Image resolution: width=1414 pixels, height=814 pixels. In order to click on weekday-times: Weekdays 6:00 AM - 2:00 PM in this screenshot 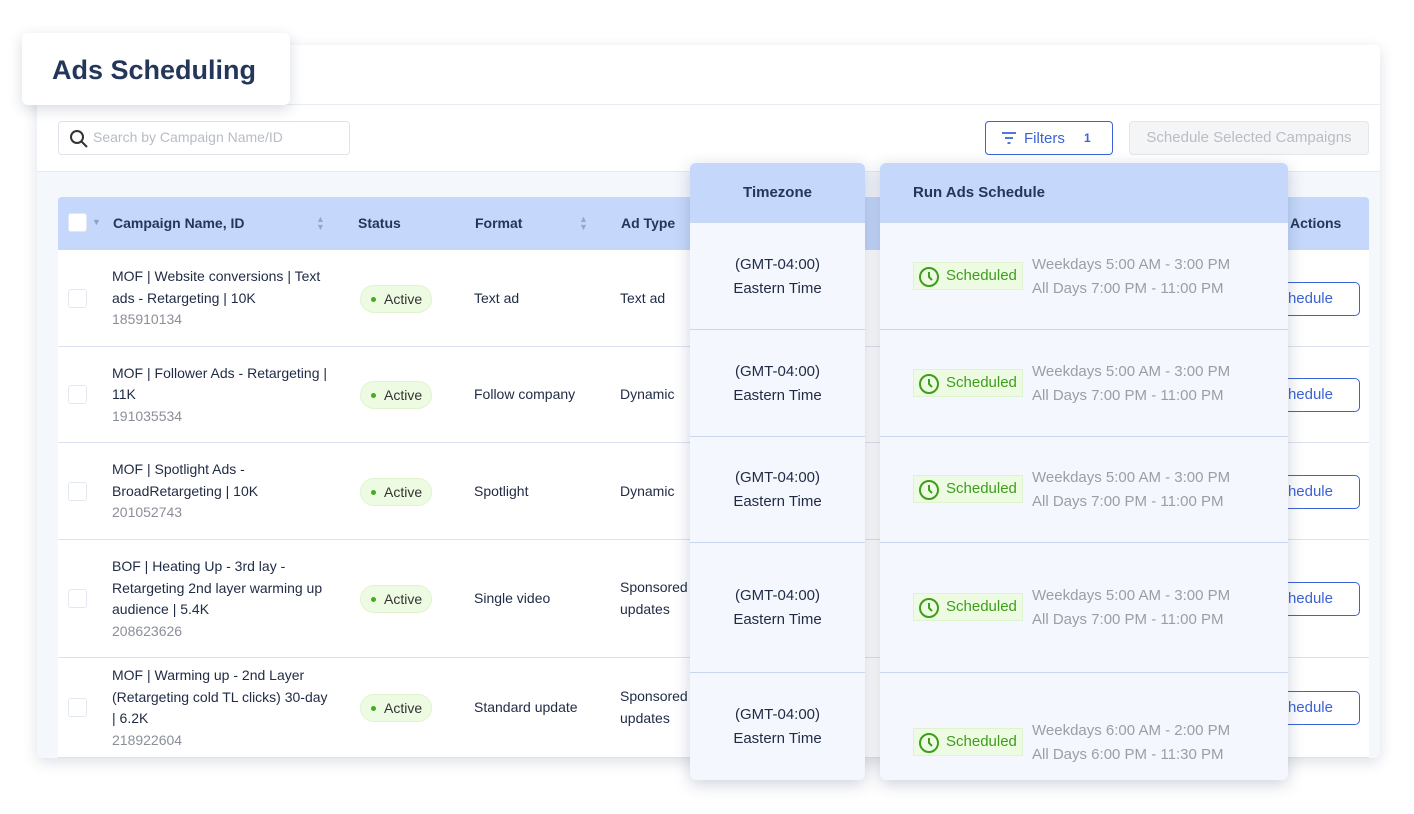, I will do `click(1131, 730)`.